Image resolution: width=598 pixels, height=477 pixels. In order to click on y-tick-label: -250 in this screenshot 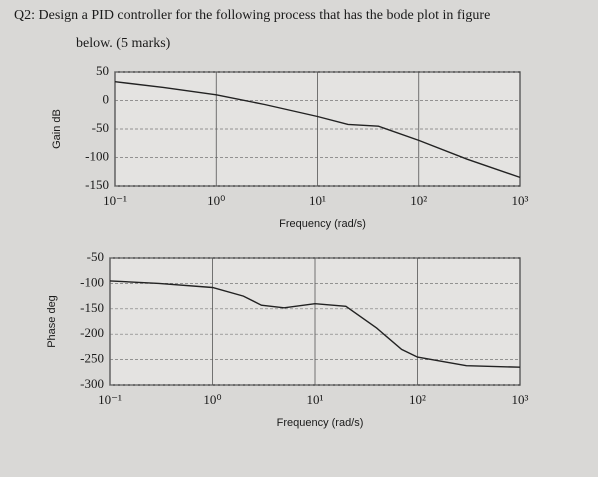, I will do `click(92, 358)`.